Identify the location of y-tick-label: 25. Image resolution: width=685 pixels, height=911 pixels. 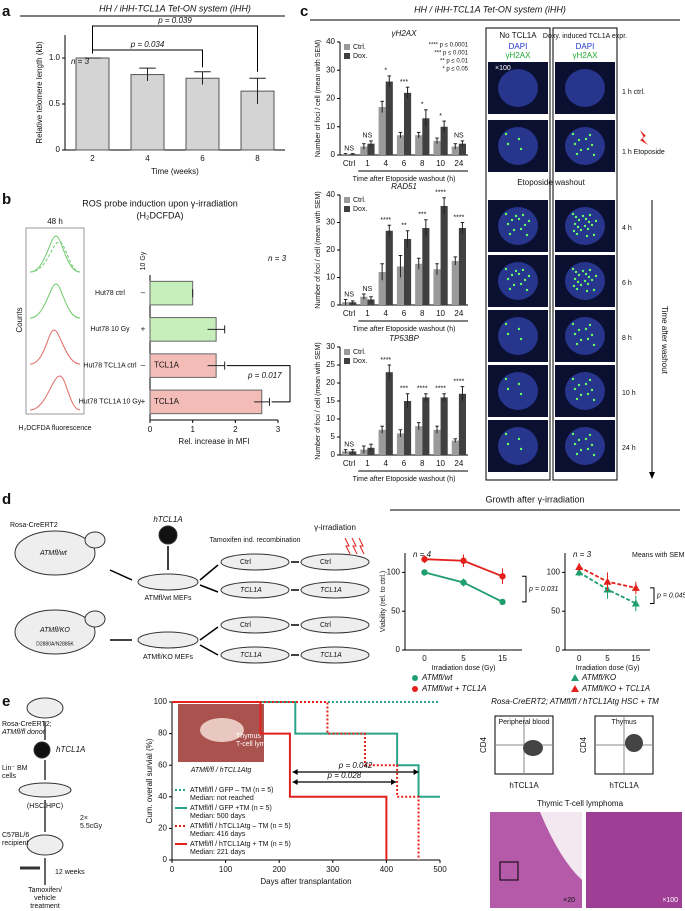
(330, 364).